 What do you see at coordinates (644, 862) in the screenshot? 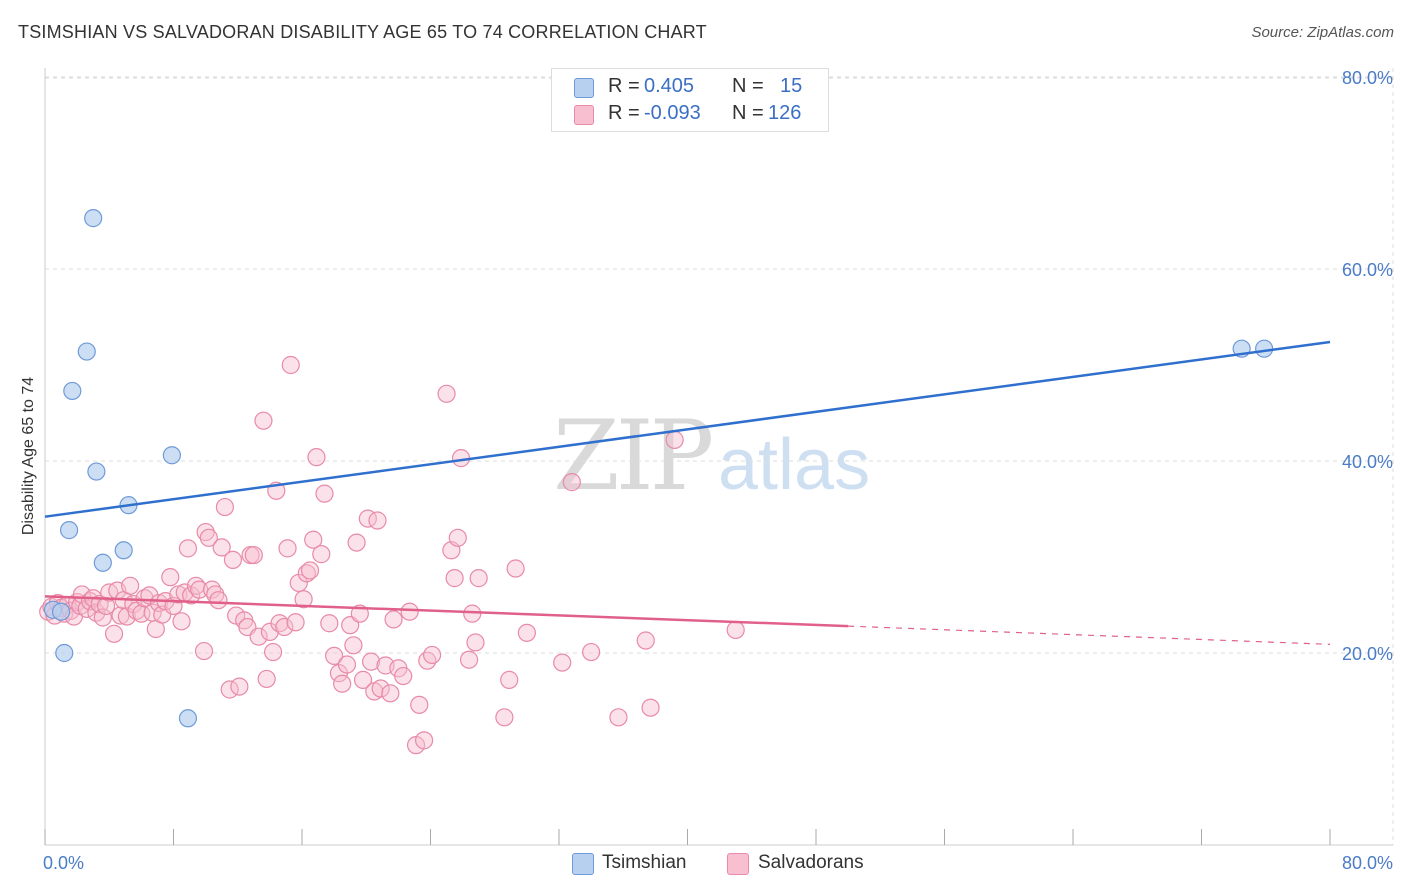
I see `legend-item-tsimshian: Tsimshian` at bounding box center [644, 862].